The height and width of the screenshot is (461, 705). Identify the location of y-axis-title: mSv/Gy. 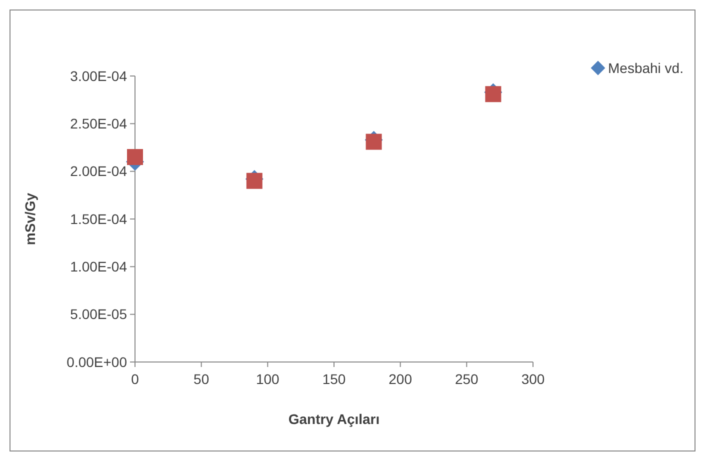
(30, 219).